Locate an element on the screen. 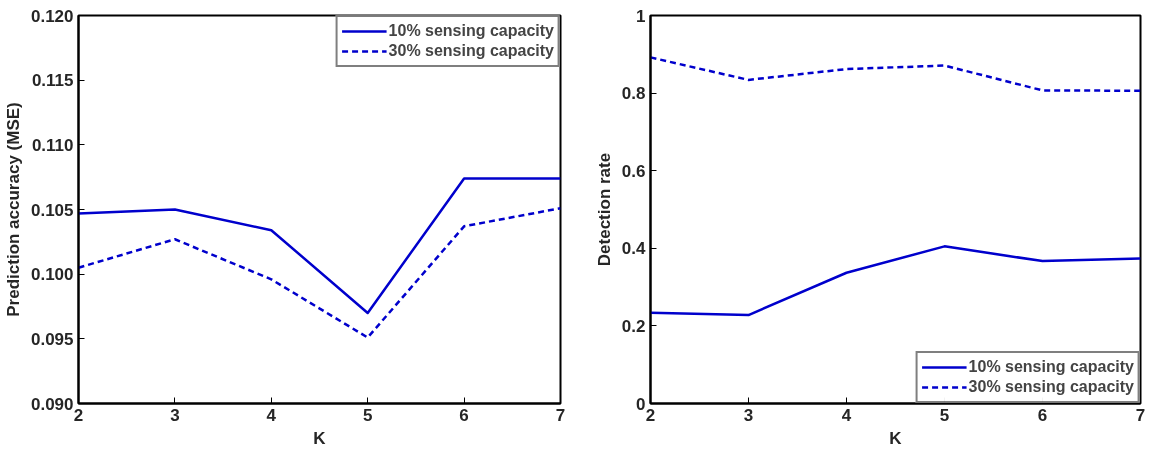 The width and height of the screenshot is (1173, 456). y-tick-label: 0.2 is located at coordinates (633, 326).